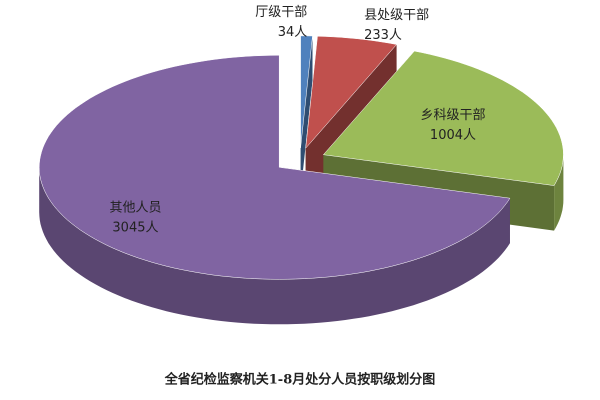 This screenshot has height=400, width=600. I want to click on slice-label: 厅级干部, so click(281, 12).